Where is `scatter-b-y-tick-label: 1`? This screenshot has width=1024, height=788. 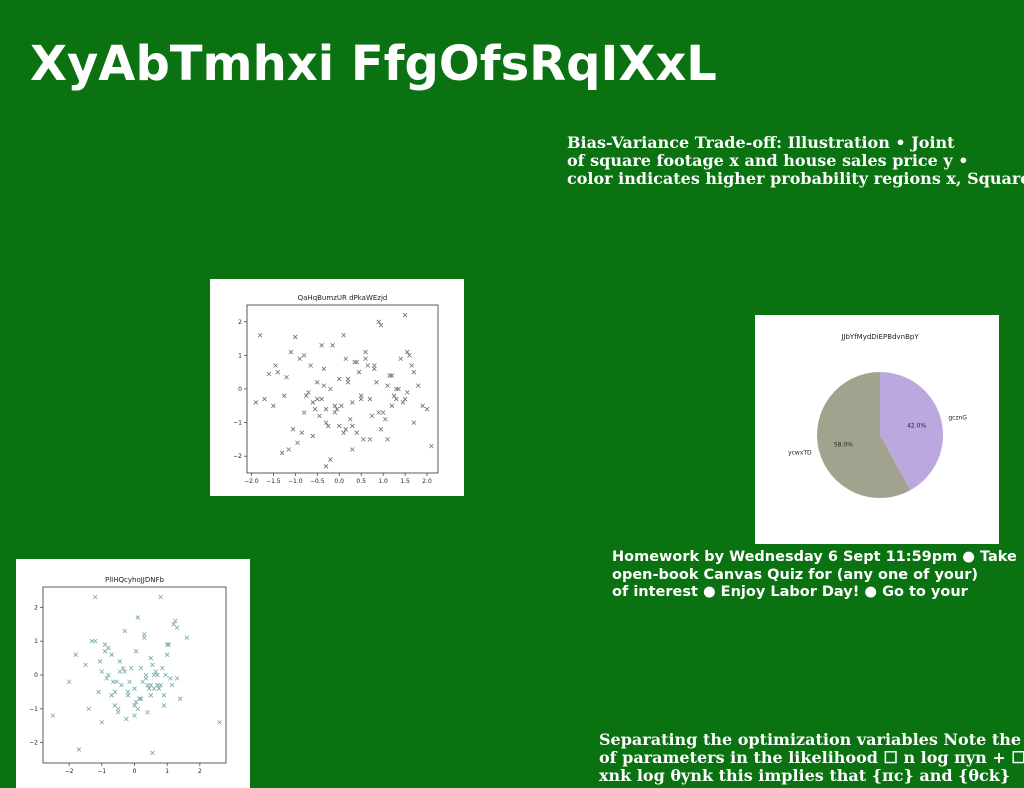
scatter-b-y-tick-label: 1 is located at coordinates (36, 641).